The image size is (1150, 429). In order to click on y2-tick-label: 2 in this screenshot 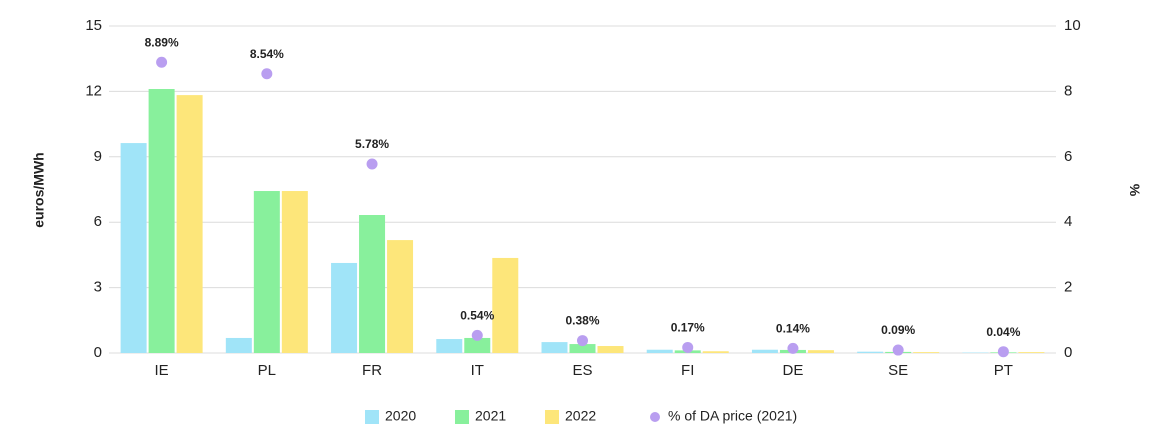, I will do `click(1068, 287)`.